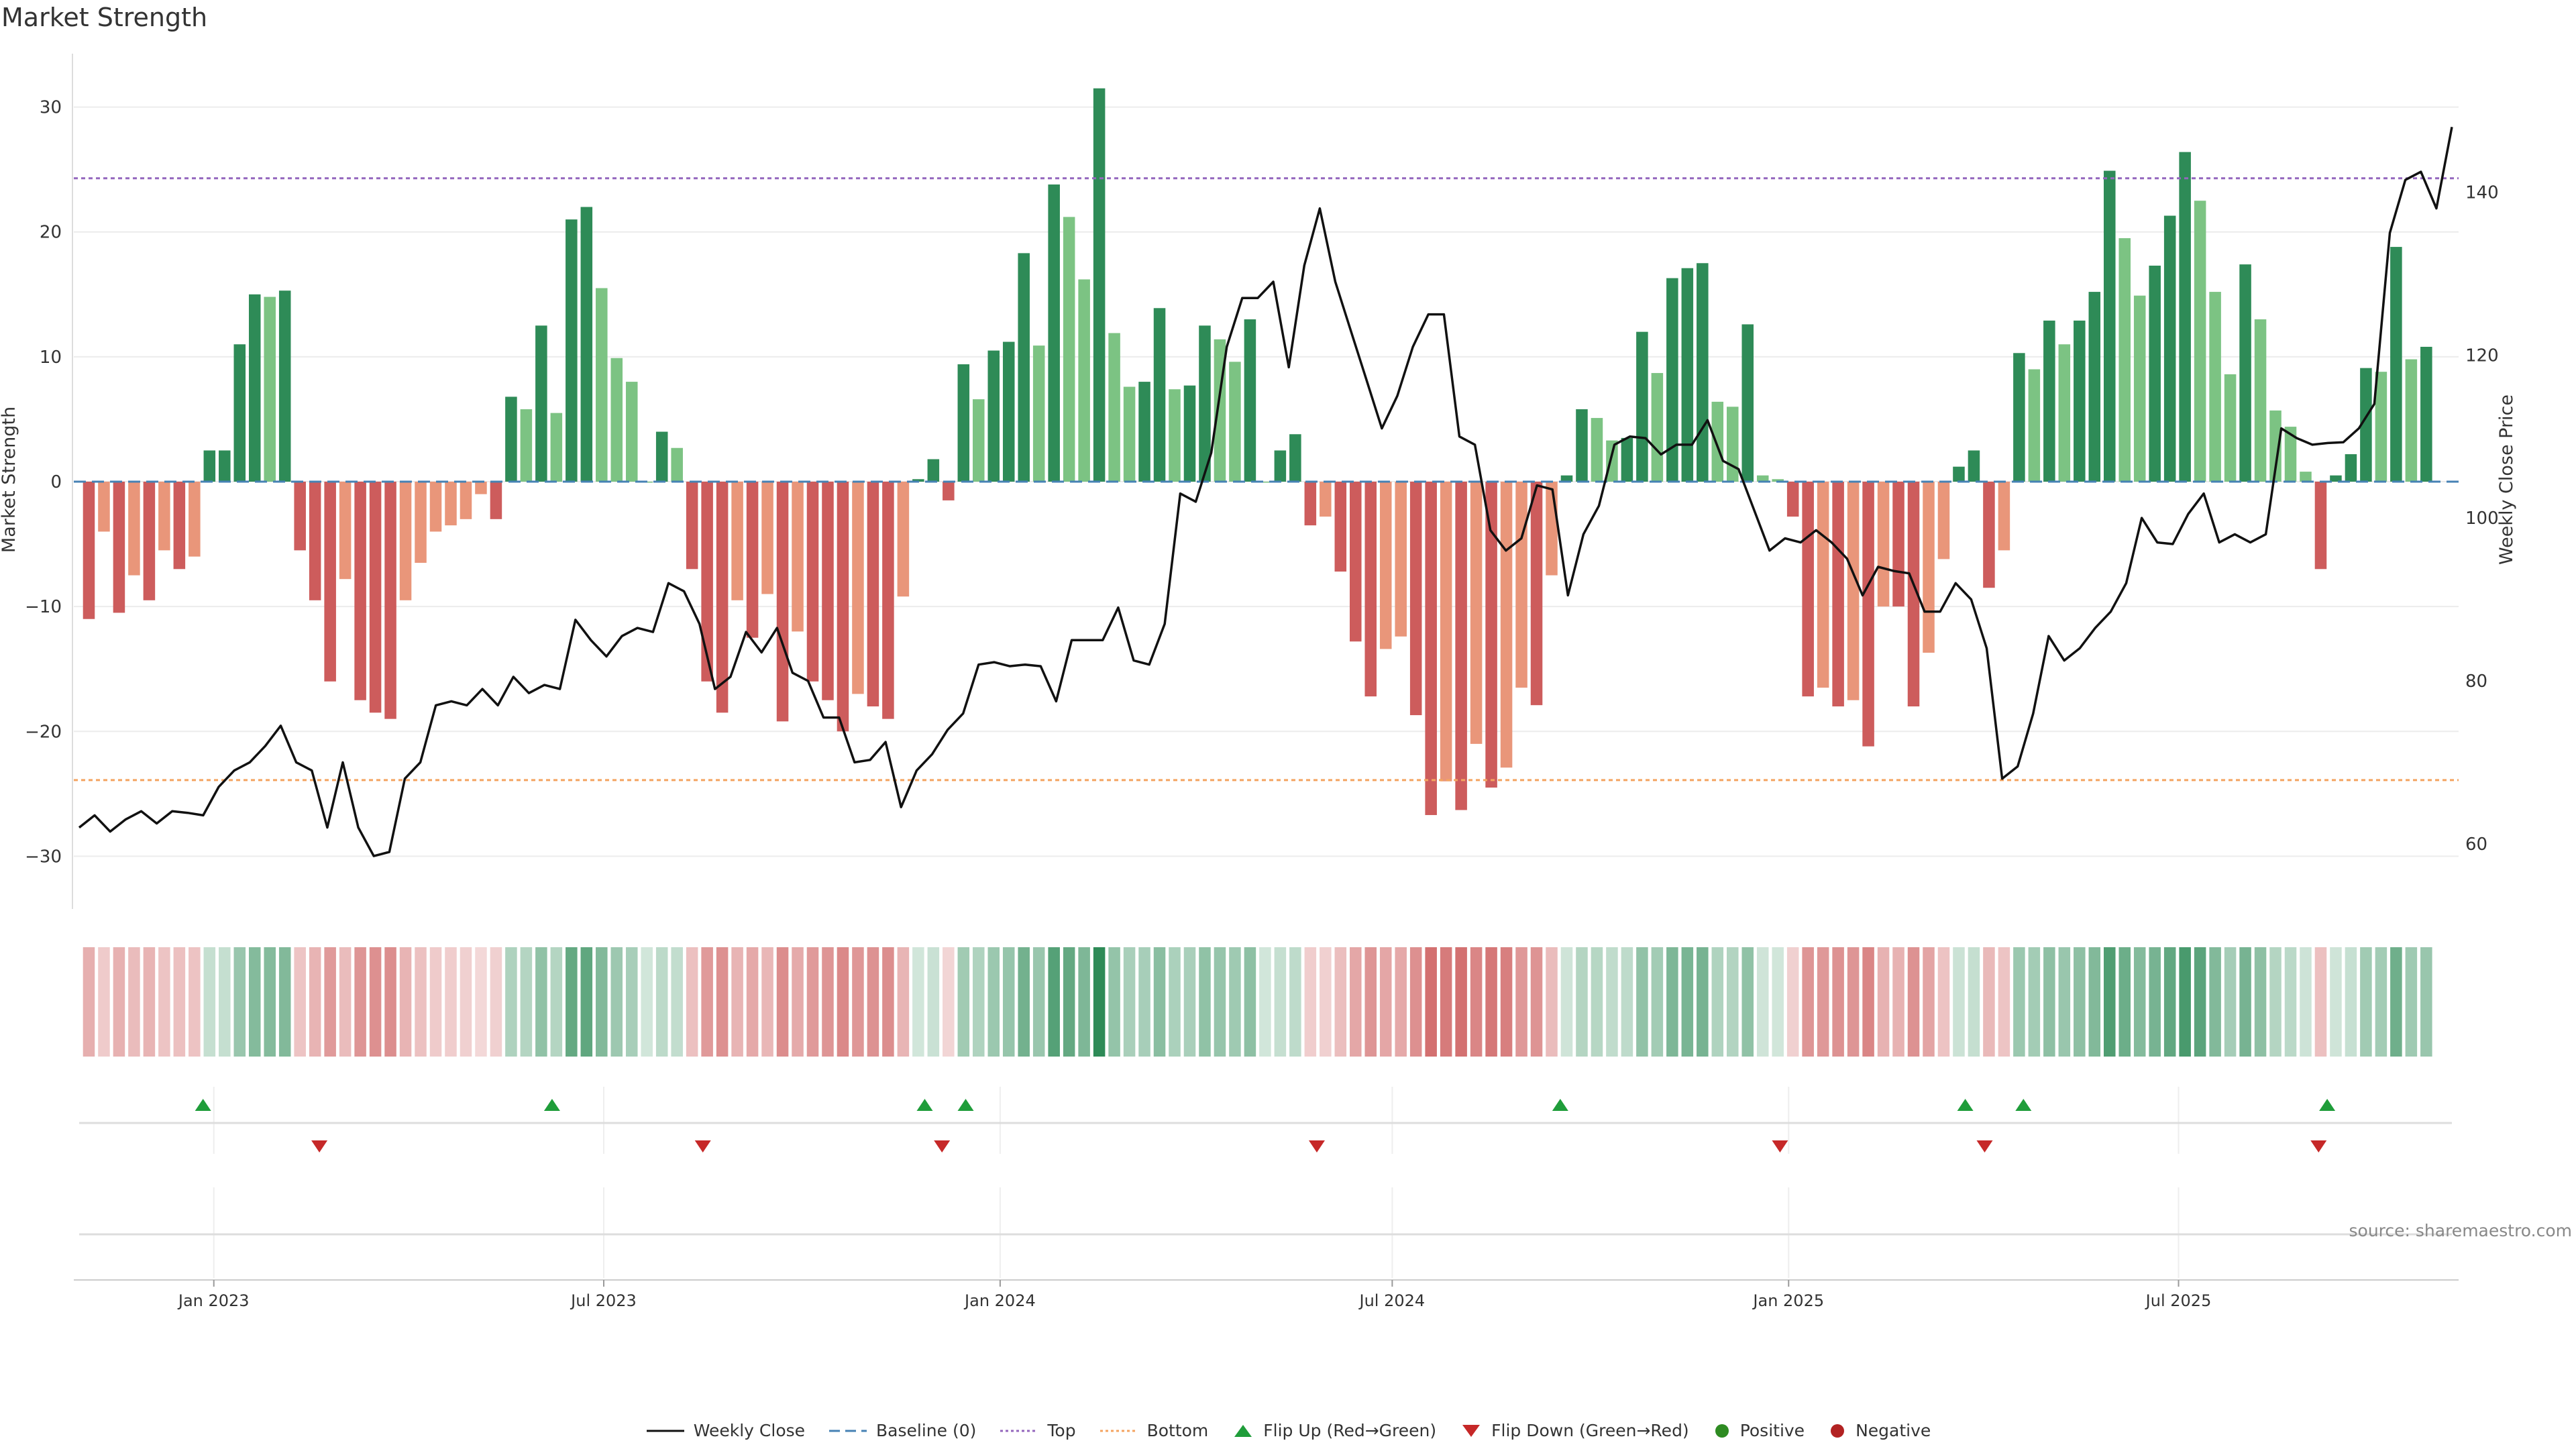 This screenshot has width=2576, height=1449. Describe the element at coordinates (1574, 1430) in the screenshot. I see `legend-item-flip-down: Flip Down (Green→Red)` at that location.